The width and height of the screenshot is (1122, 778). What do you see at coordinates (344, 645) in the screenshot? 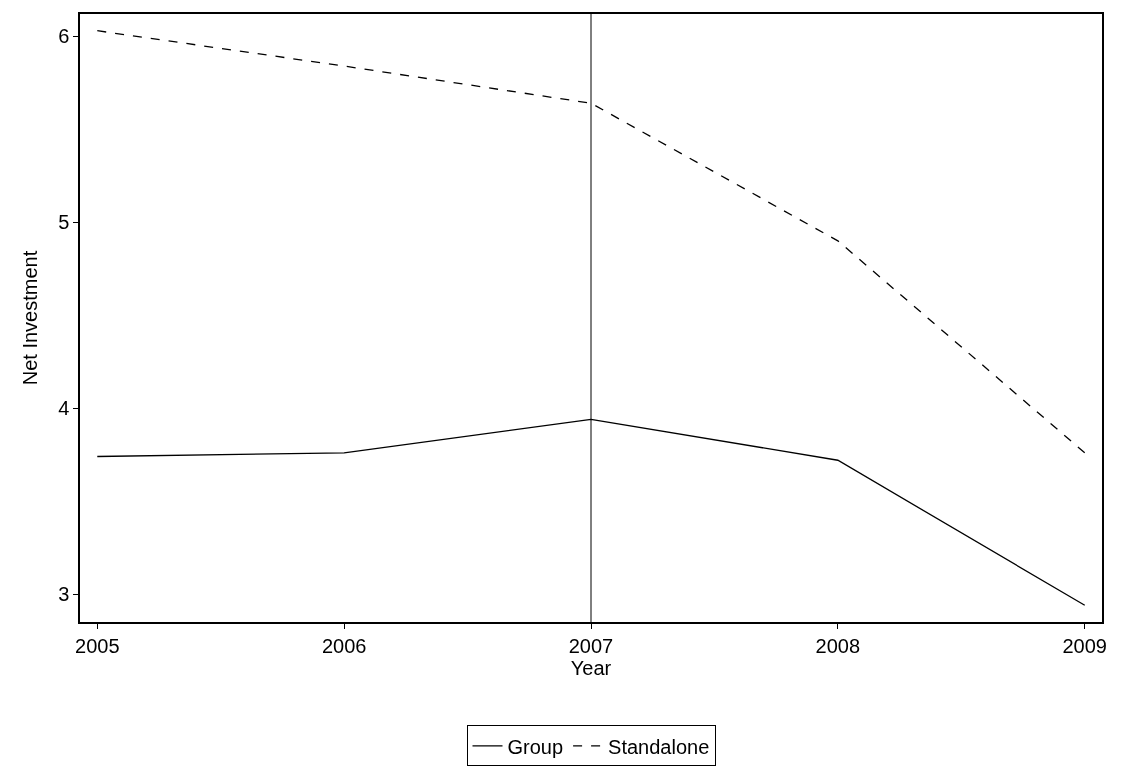
I see `x-tick-label: 2006` at bounding box center [344, 645].